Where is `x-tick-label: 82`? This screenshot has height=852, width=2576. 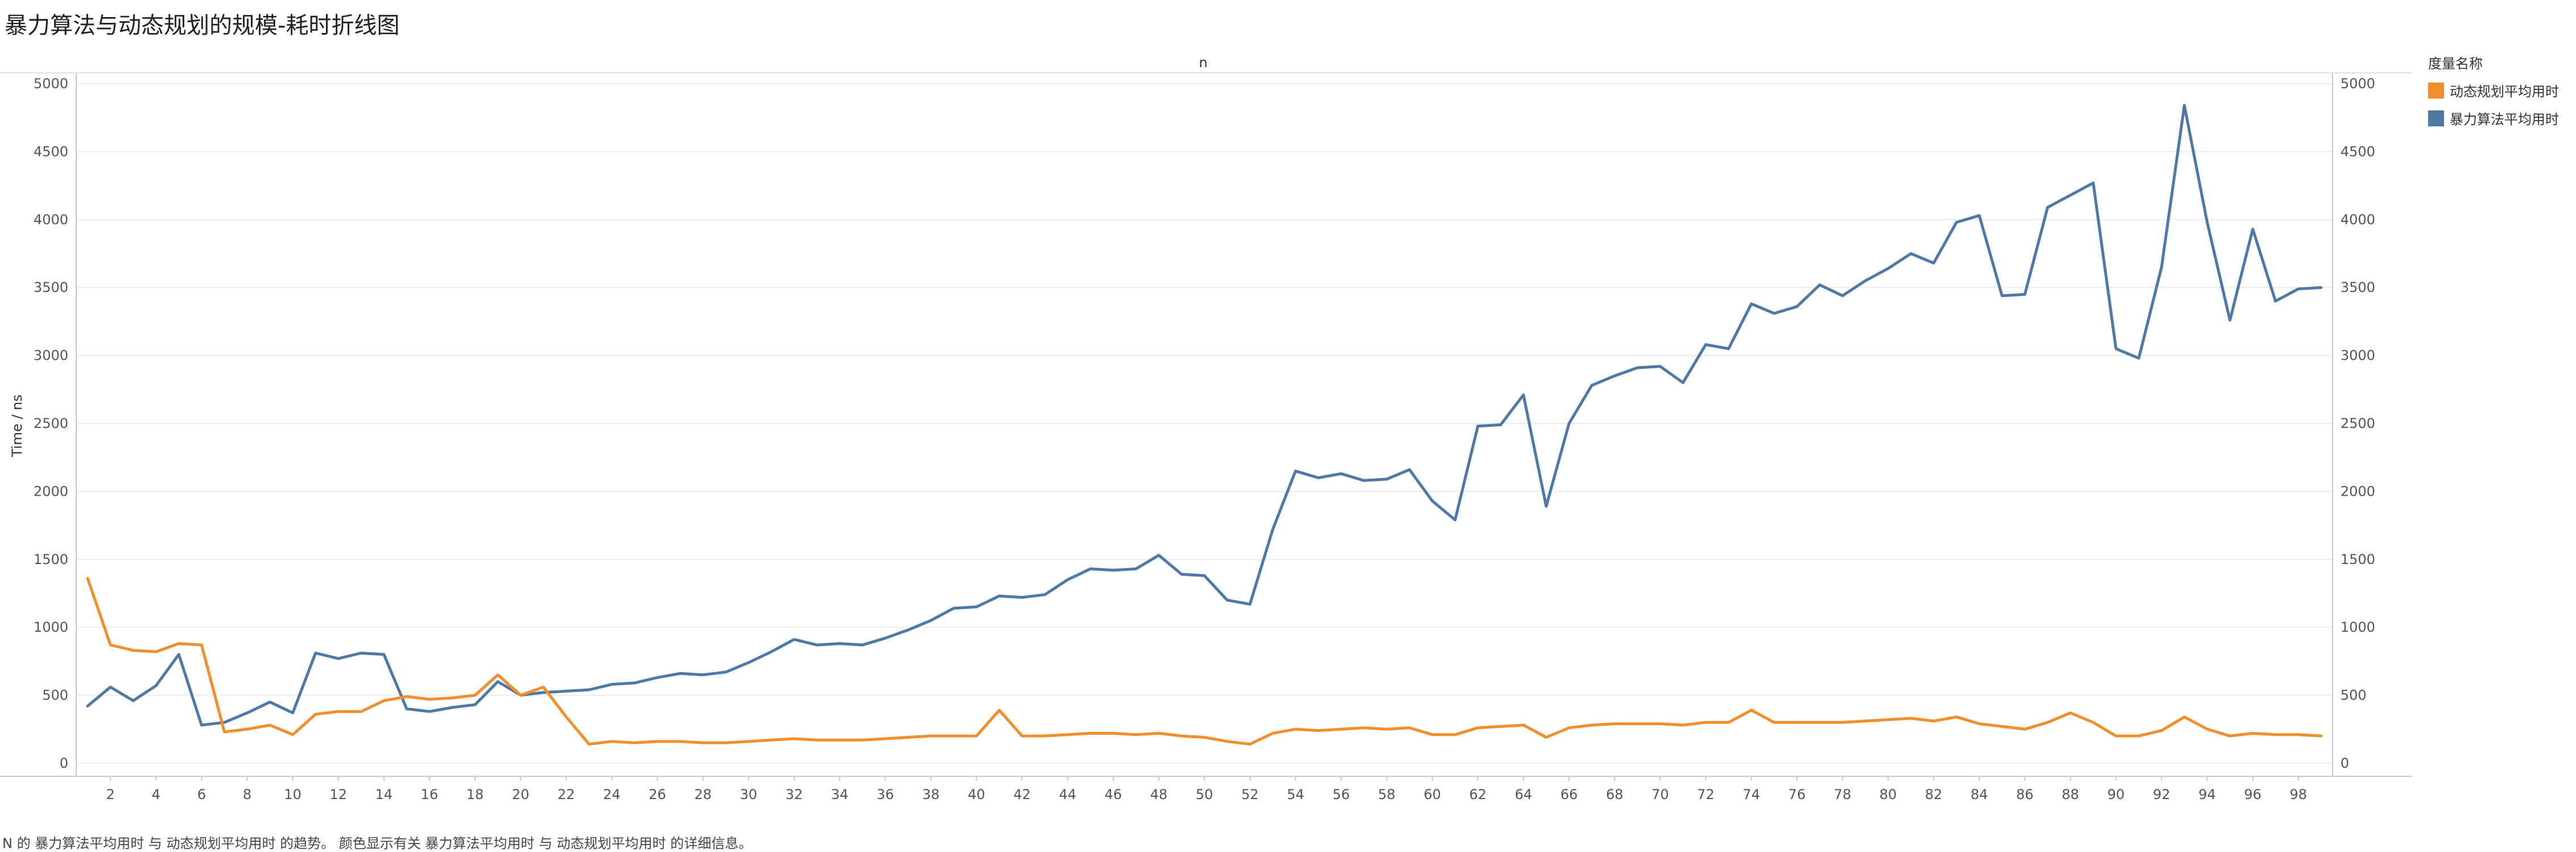
x-tick-label: 82 is located at coordinates (1934, 794).